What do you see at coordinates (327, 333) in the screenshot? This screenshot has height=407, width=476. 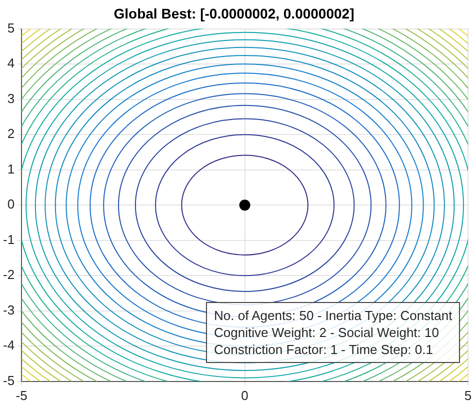 I see `annotation: Cognitive Weight: 2 - Social Weight: 10` at bounding box center [327, 333].